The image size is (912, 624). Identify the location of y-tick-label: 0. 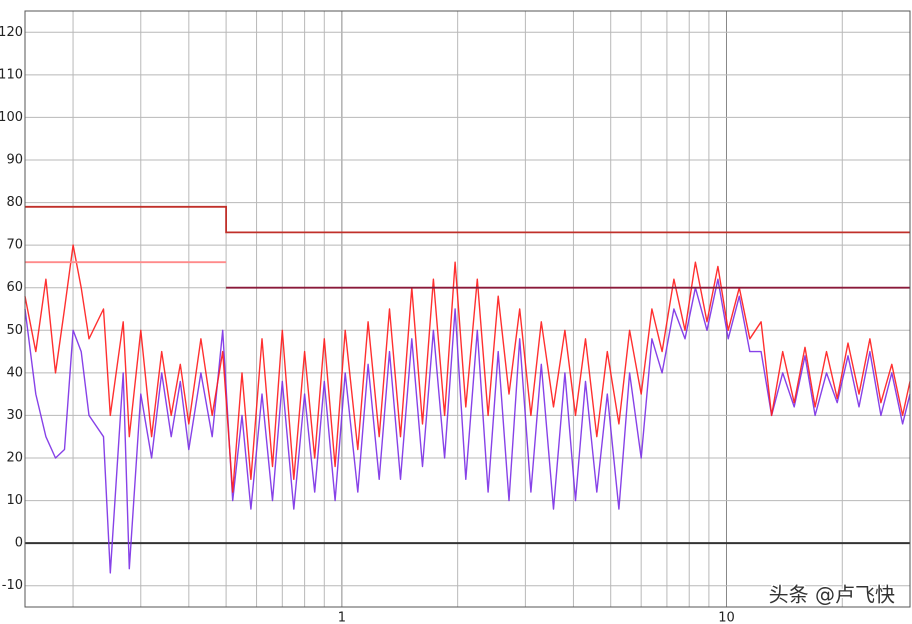
(19, 543).